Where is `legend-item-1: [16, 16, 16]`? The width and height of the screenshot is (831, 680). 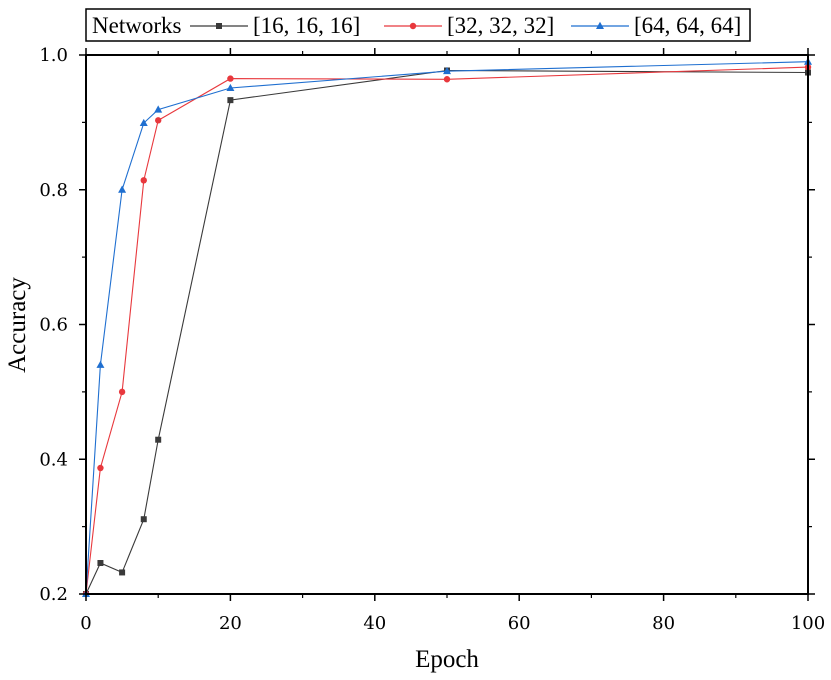
legend-item-1: [16, 16, 16] is located at coordinates (275, 25).